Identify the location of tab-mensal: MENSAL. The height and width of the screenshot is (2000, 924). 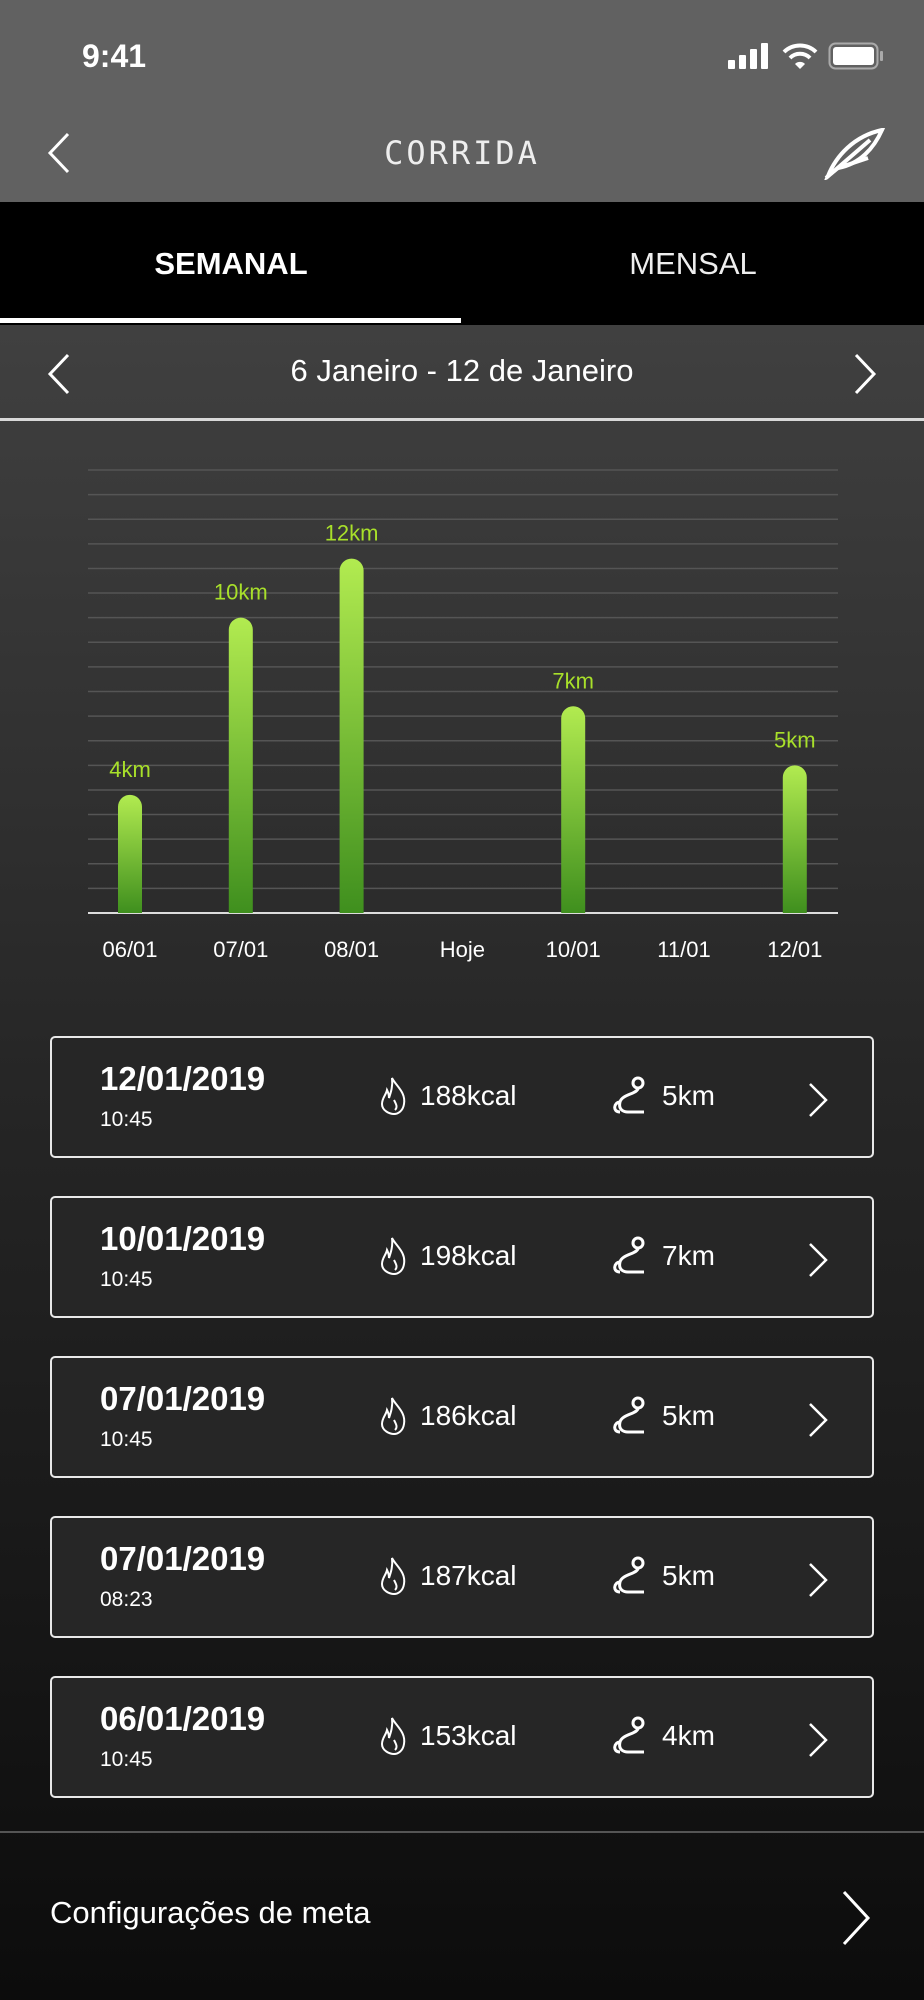
(693, 263).